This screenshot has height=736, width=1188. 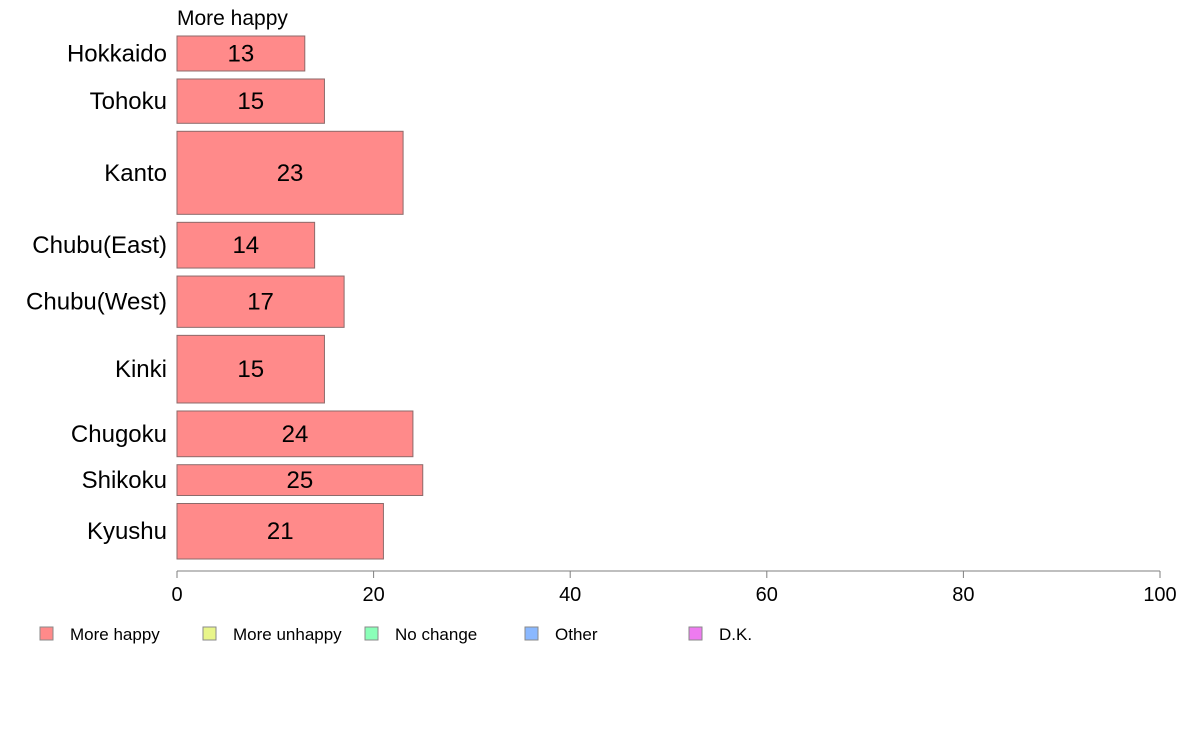 I want to click on bar-value-label: 17, so click(x=260, y=302).